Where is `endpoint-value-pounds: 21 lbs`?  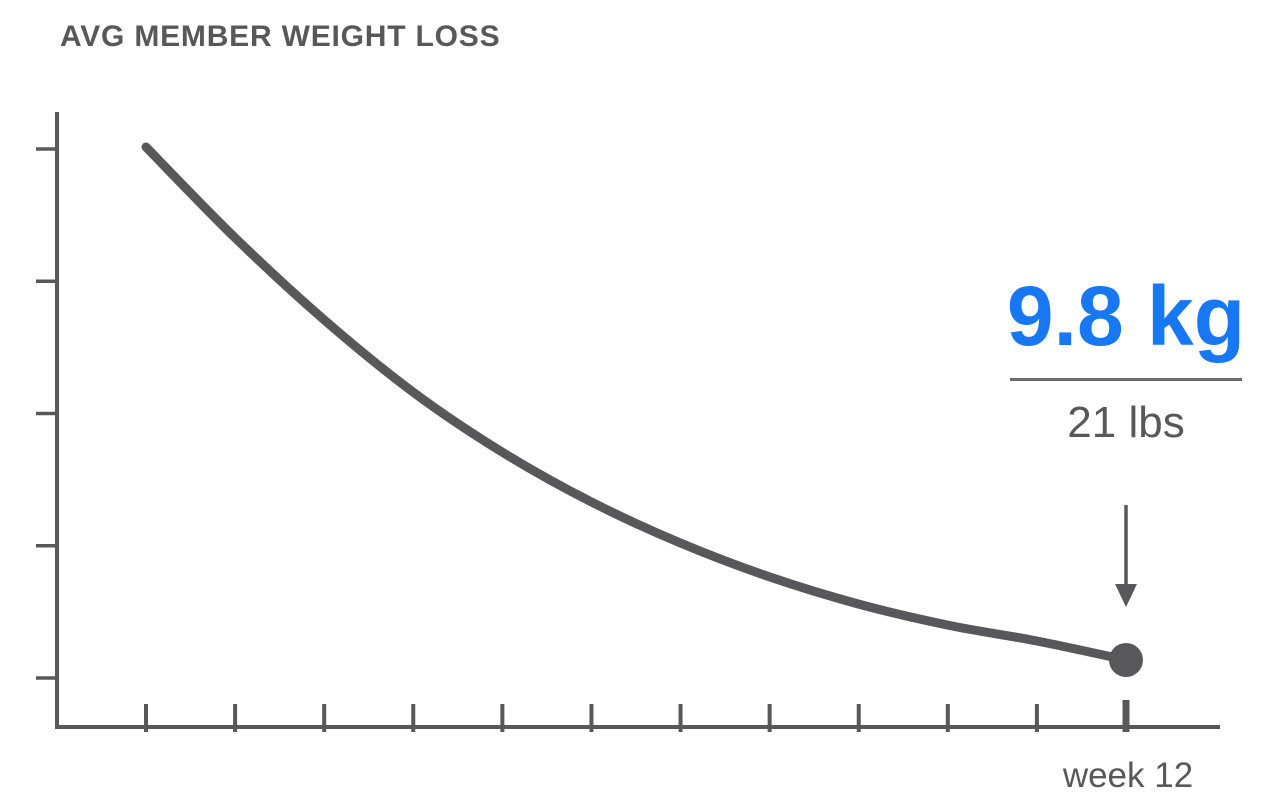
endpoint-value-pounds: 21 lbs is located at coordinates (1126, 422).